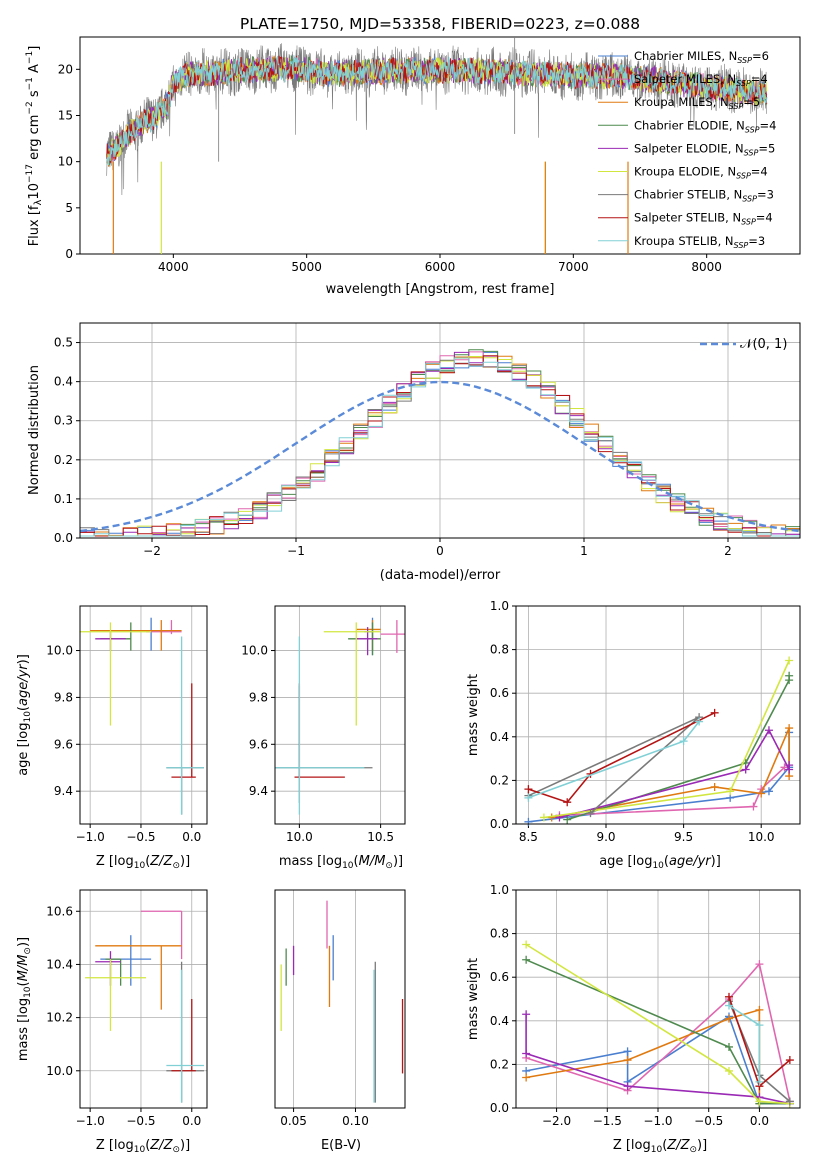 The height and width of the screenshot is (1170, 819). I want to click on residual-y-tick-label: 0.2, so click(63, 460).